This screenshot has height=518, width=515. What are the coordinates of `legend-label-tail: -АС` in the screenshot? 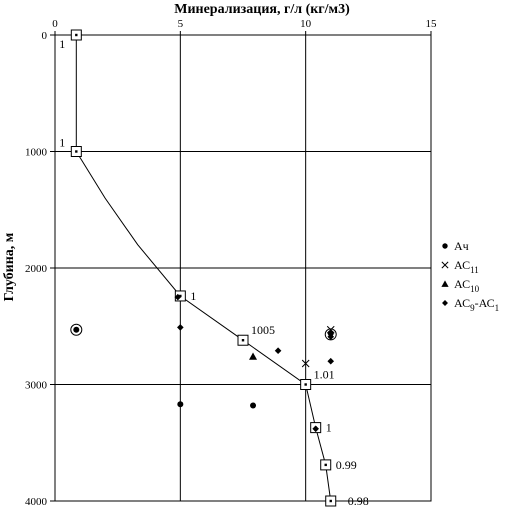 It's located at (485, 303).